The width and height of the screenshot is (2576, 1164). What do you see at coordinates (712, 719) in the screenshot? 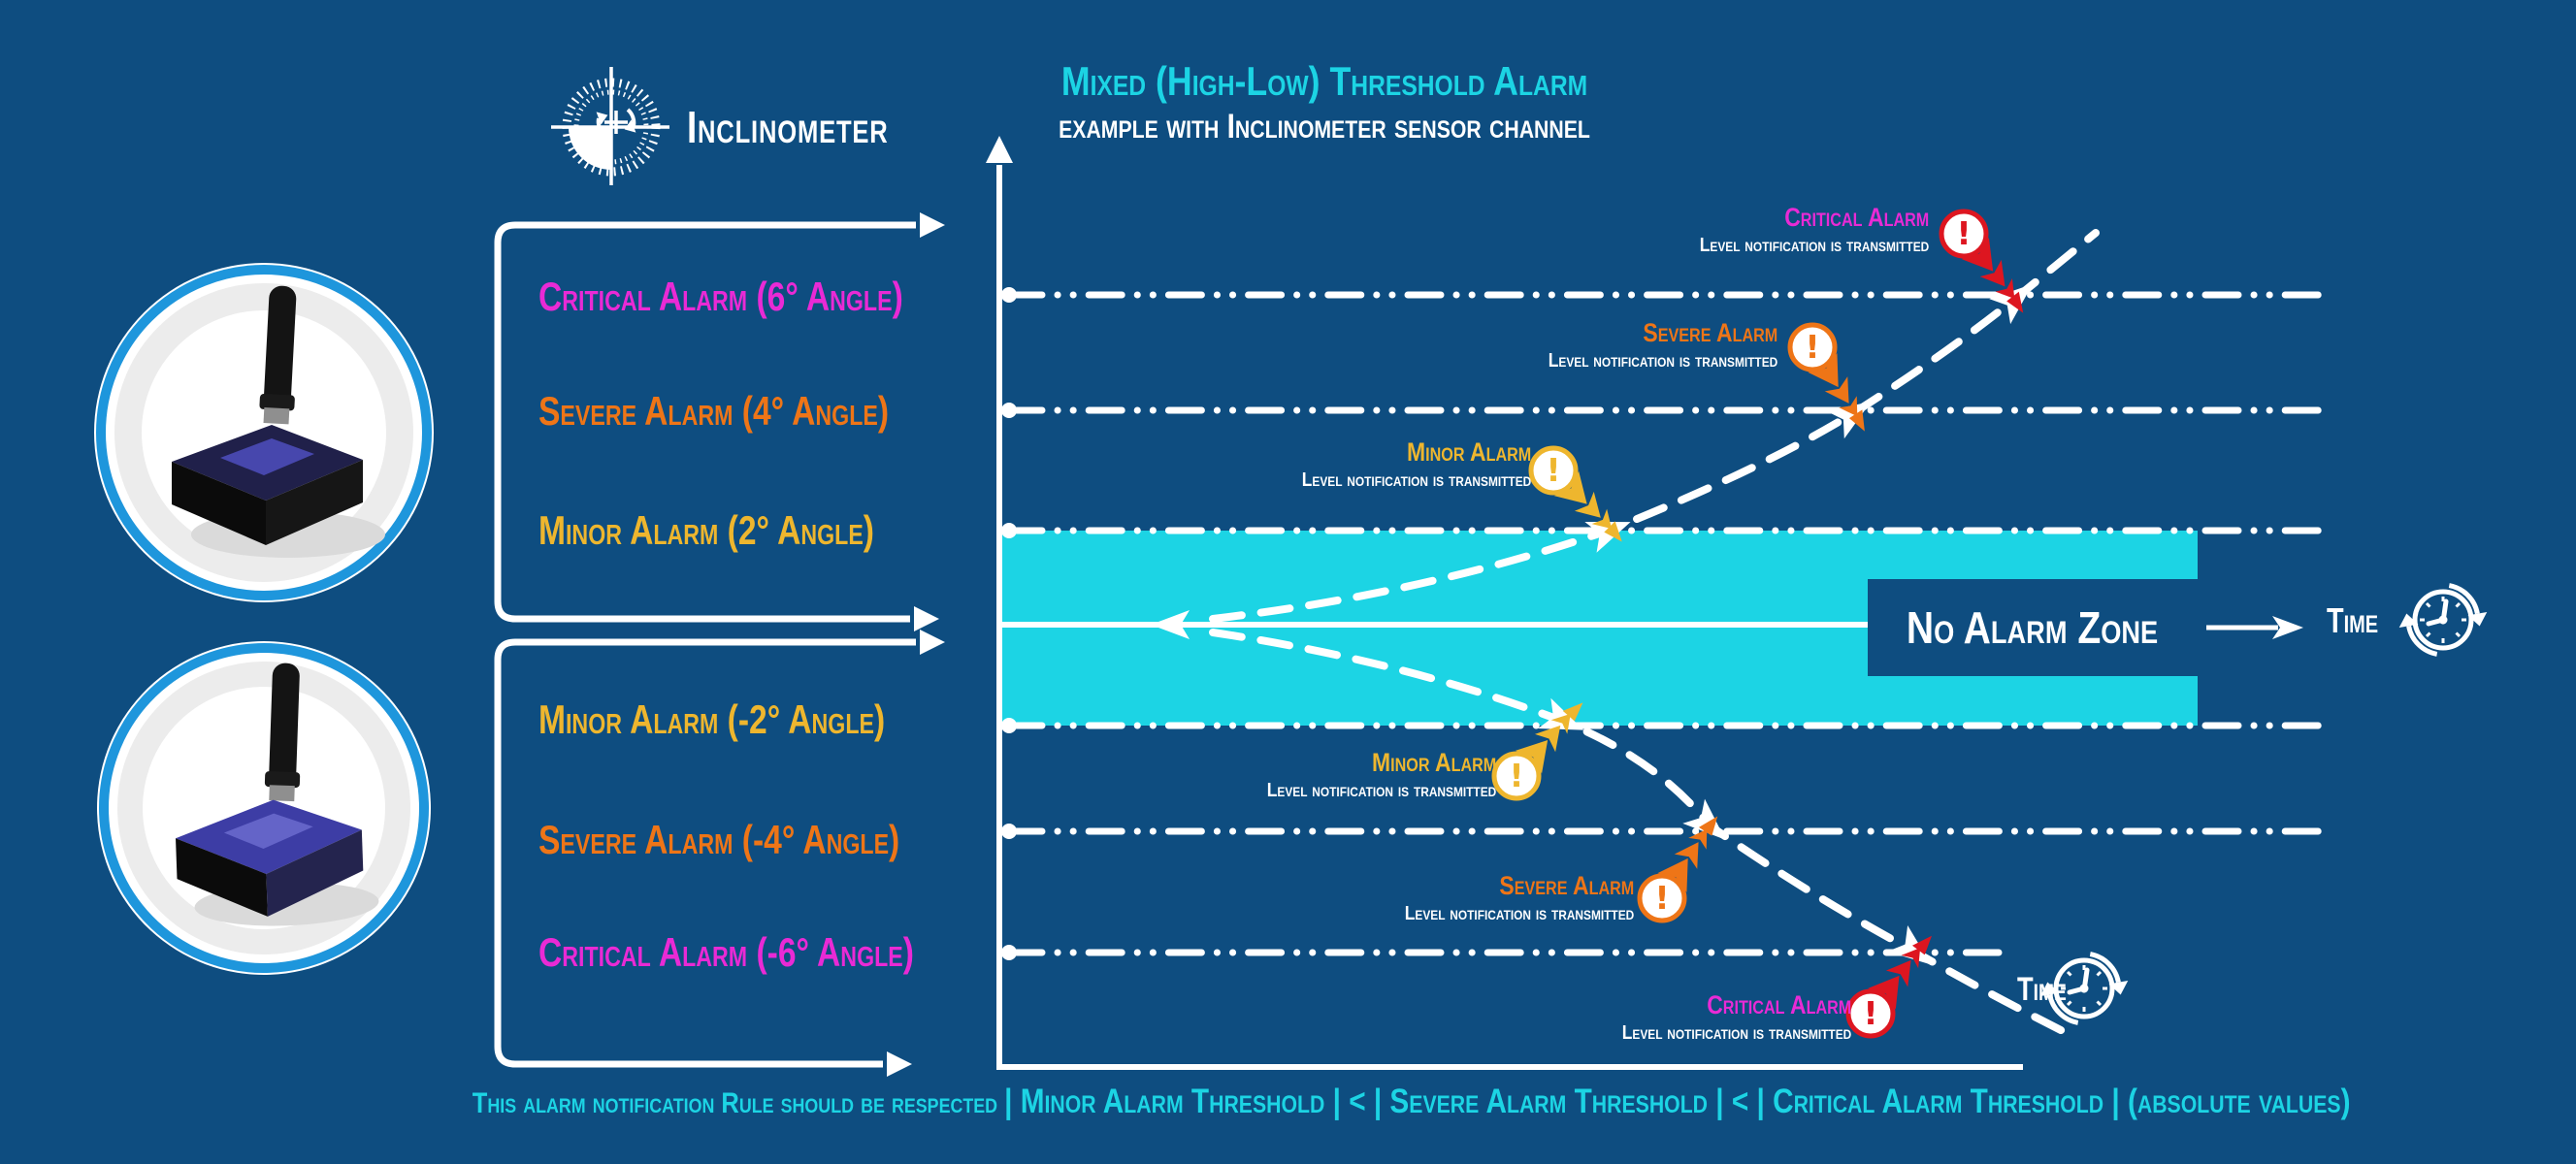
I see `threshold-label-minor-low: Minor Alarm (-2° Angle)` at bounding box center [712, 719].